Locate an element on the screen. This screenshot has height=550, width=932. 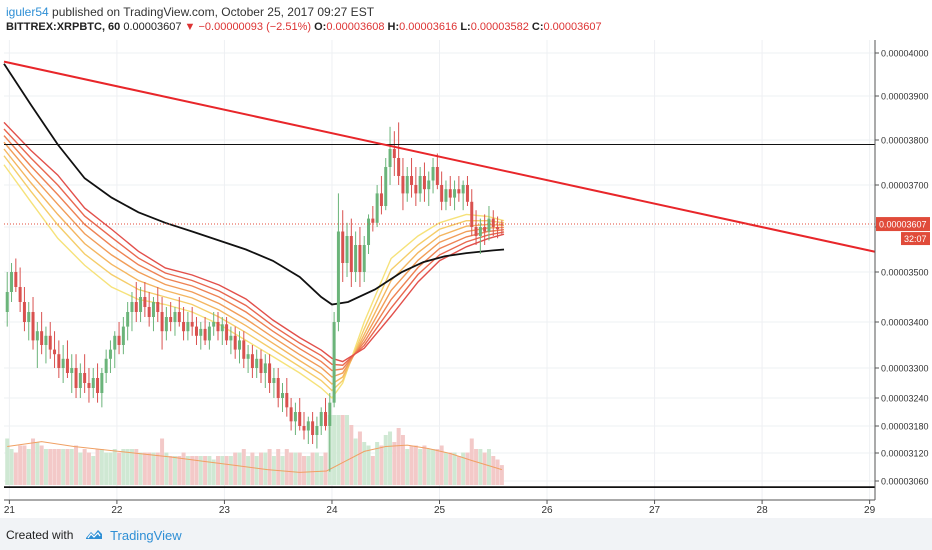
price-tick-label: 0.00003900 is located at coordinates (905, 97).